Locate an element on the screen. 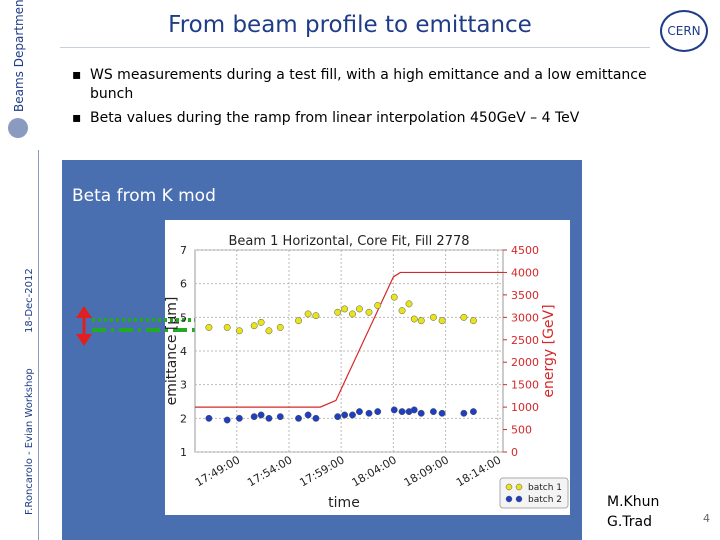 The width and height of the screenshot is (720, 540). y-tick-label: 2 is located at coordinates (183, 418).